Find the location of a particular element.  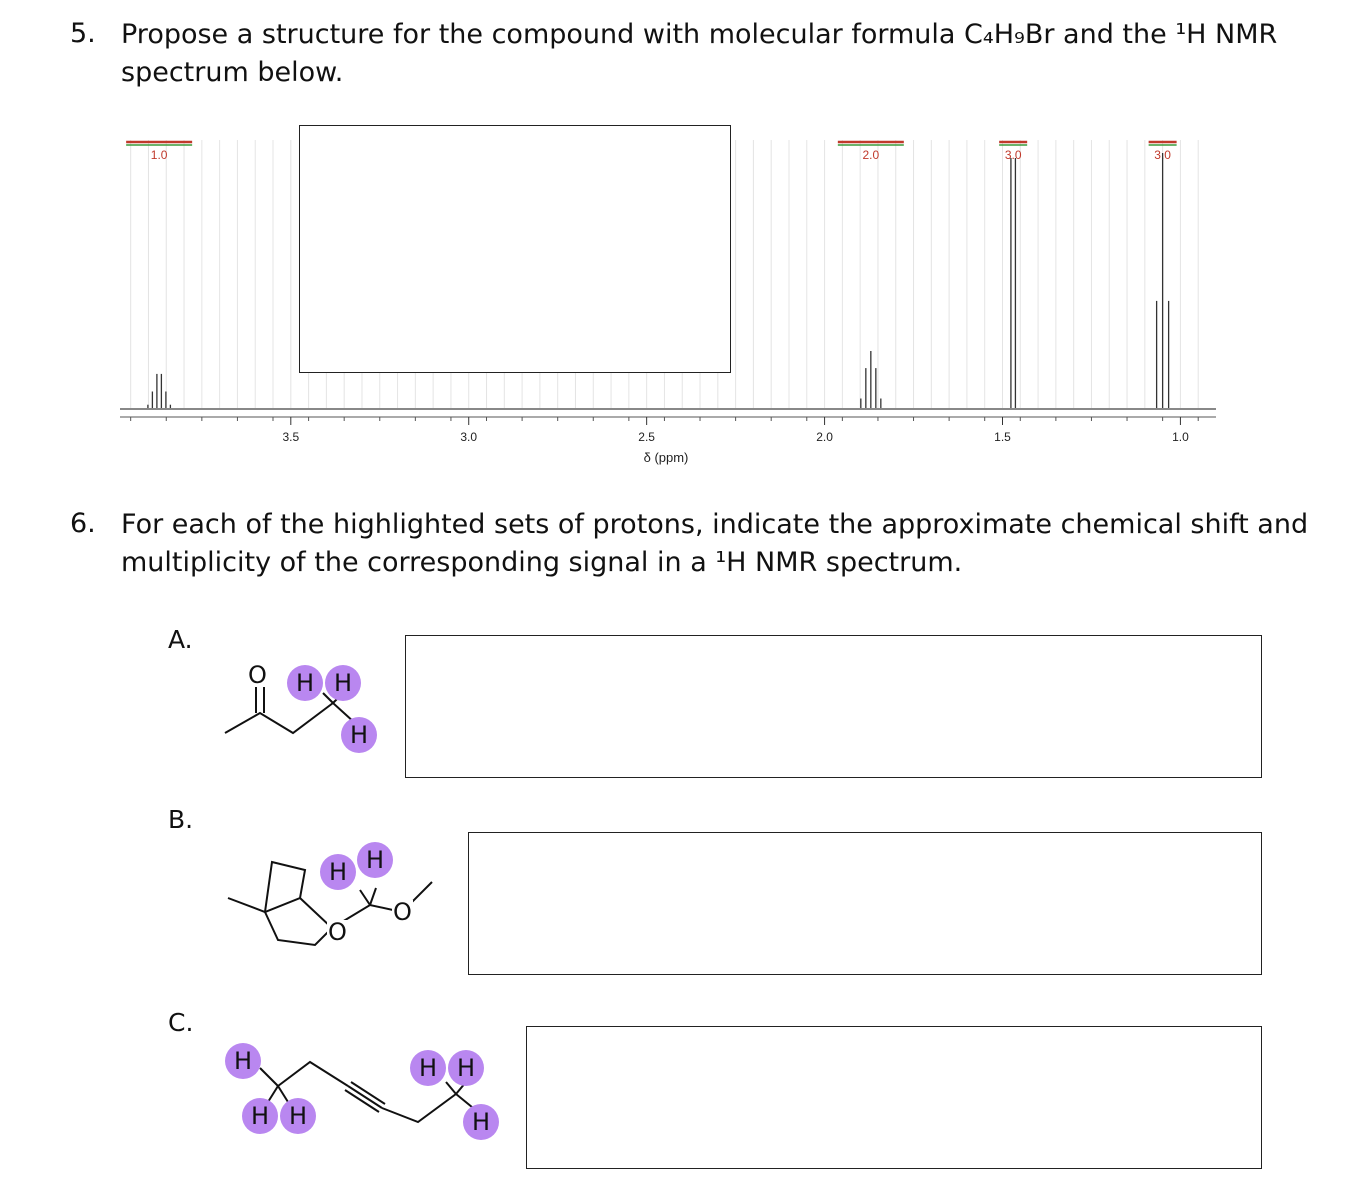

part-c-label: C. is located at coordinates (181, 1022).